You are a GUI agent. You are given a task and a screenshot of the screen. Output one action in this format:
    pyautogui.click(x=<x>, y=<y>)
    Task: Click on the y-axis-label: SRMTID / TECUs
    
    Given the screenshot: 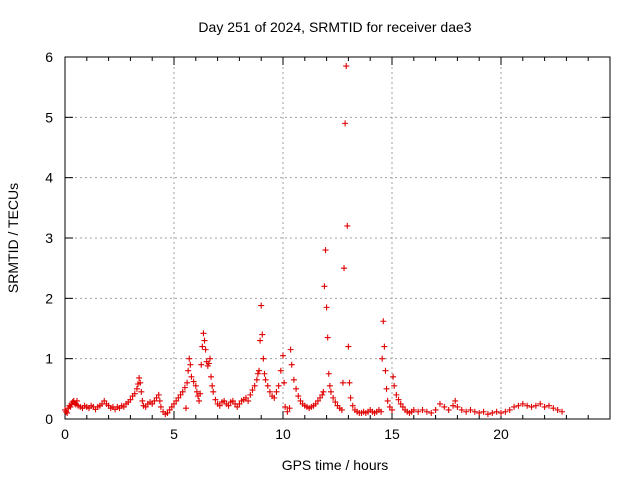 What is the action you would take?
    pyautogui.click(x=13, y=238)
    